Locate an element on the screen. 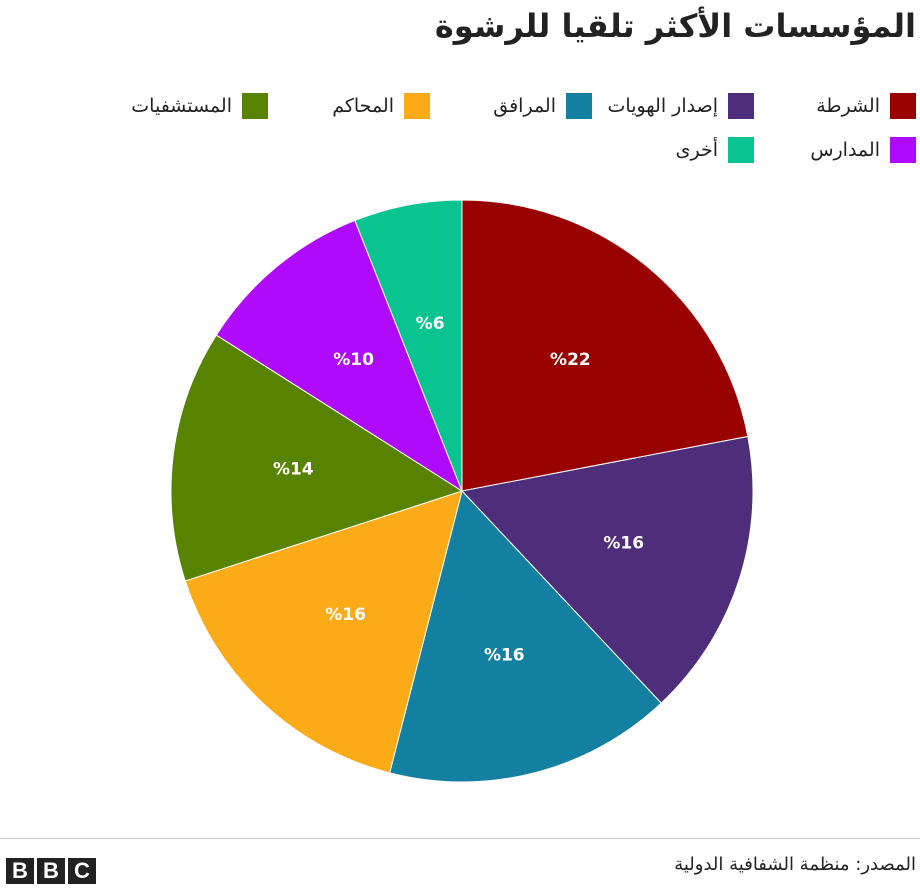  bbc-logo-letter: C is located at coordinates (82, 871).